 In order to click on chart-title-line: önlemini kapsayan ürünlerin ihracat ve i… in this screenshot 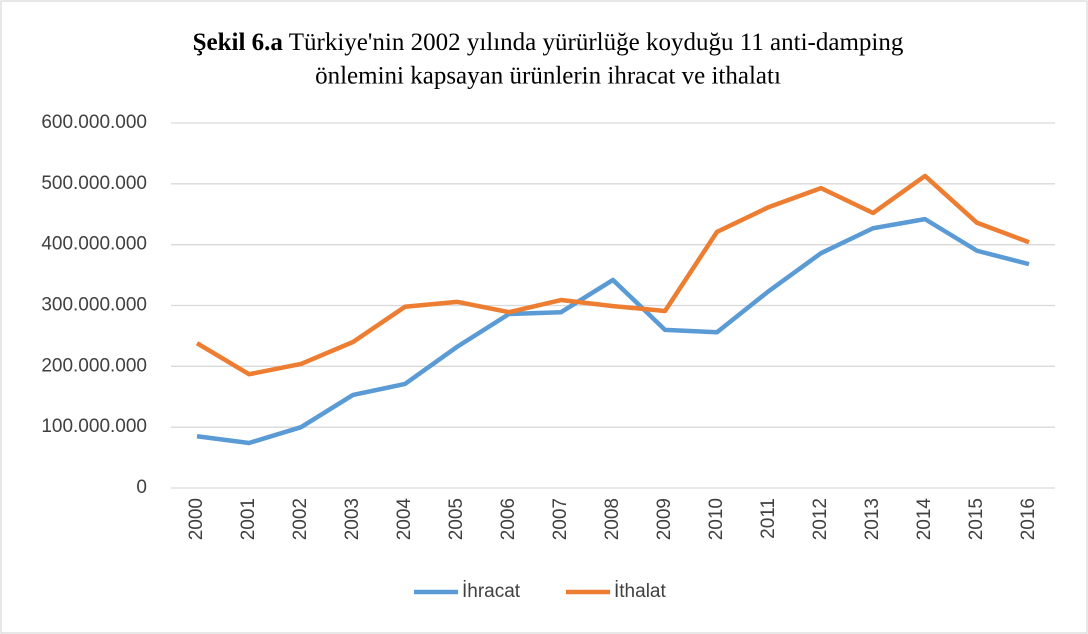, I will do `click(548, 76)`.